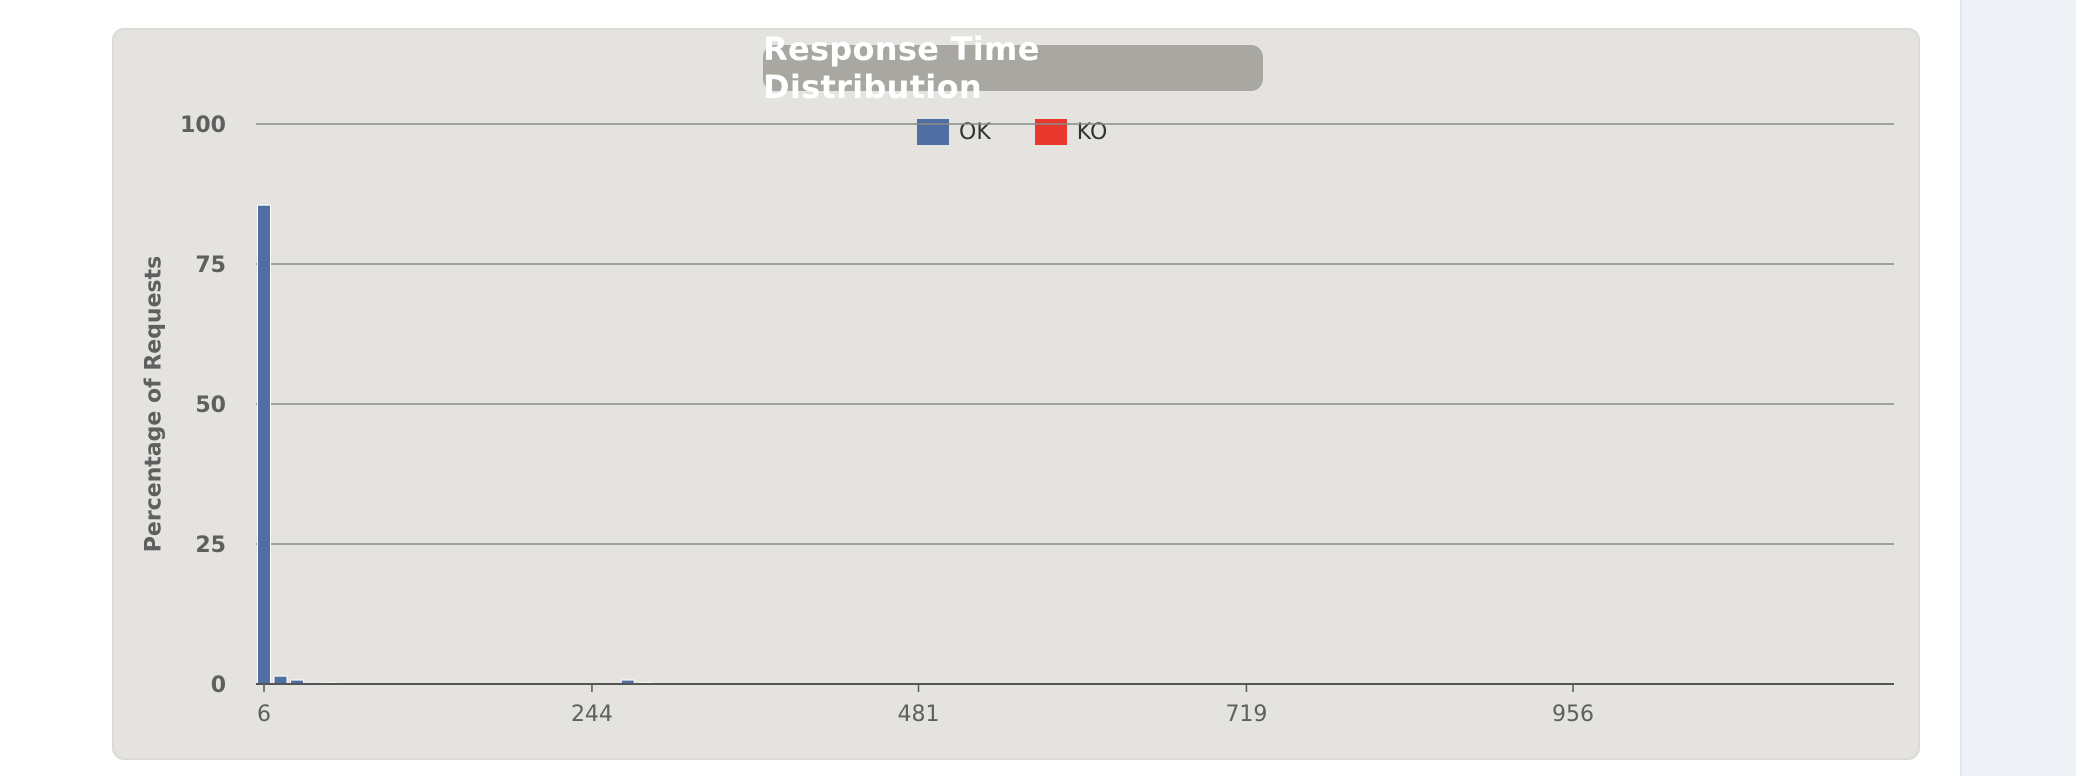 Image resolution: width=2076 pixels, height=776 pixels. I want to click on x-tick-label: 244, so click(592, 714).